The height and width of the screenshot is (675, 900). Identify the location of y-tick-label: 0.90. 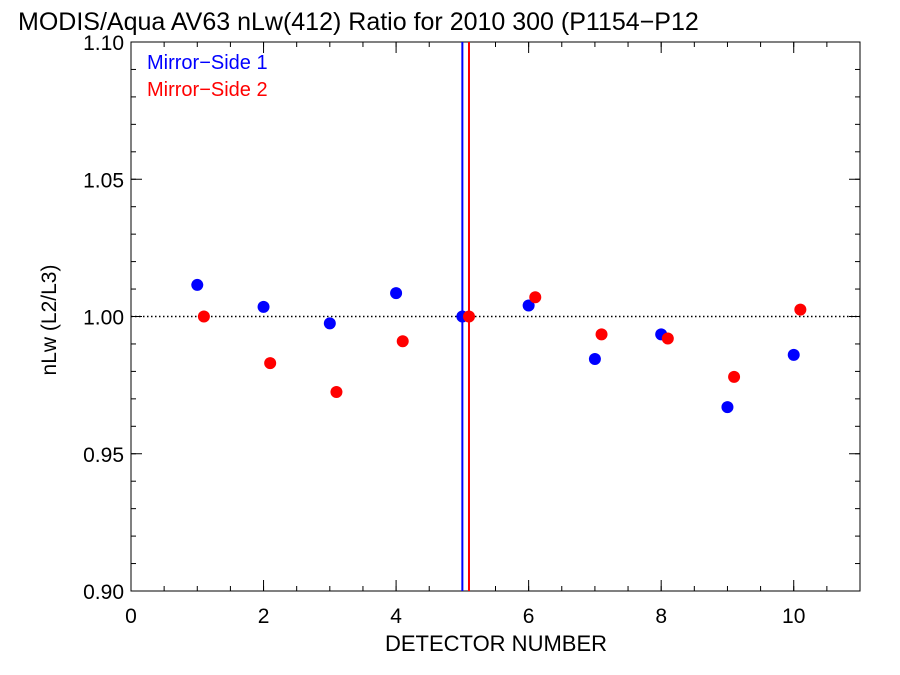
(103, 592).